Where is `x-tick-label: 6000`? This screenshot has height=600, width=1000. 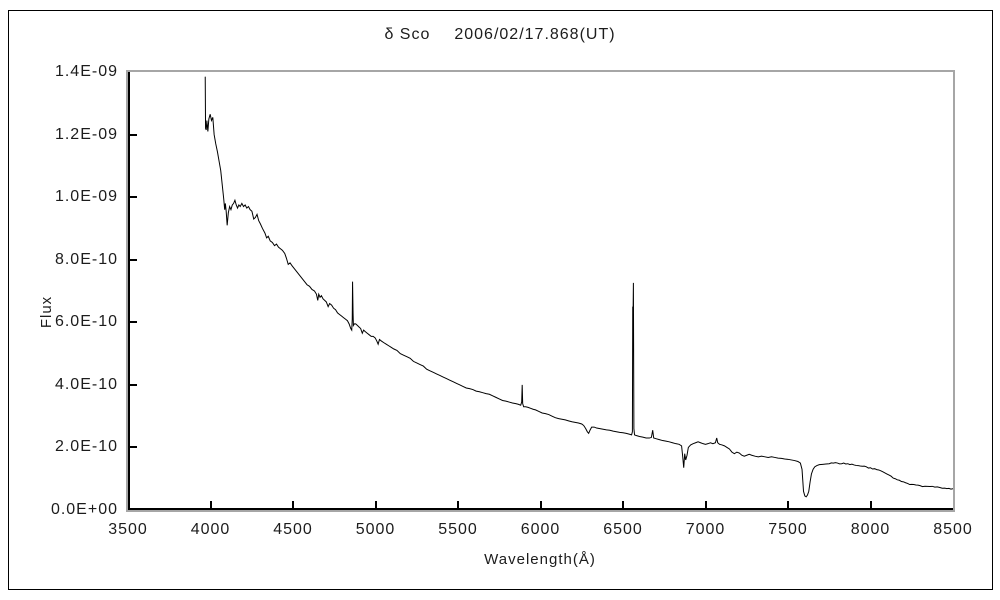 x-tick-label: 6000 is located at coordinates (540, 529).